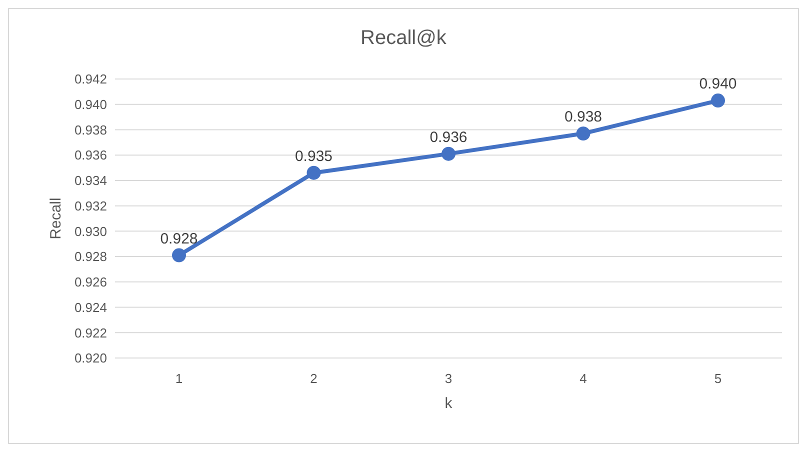  What do you see at coordinates (314, 378) in the screenshot?
I see `x-tick-label: 2` at bounding box center [314, 378].